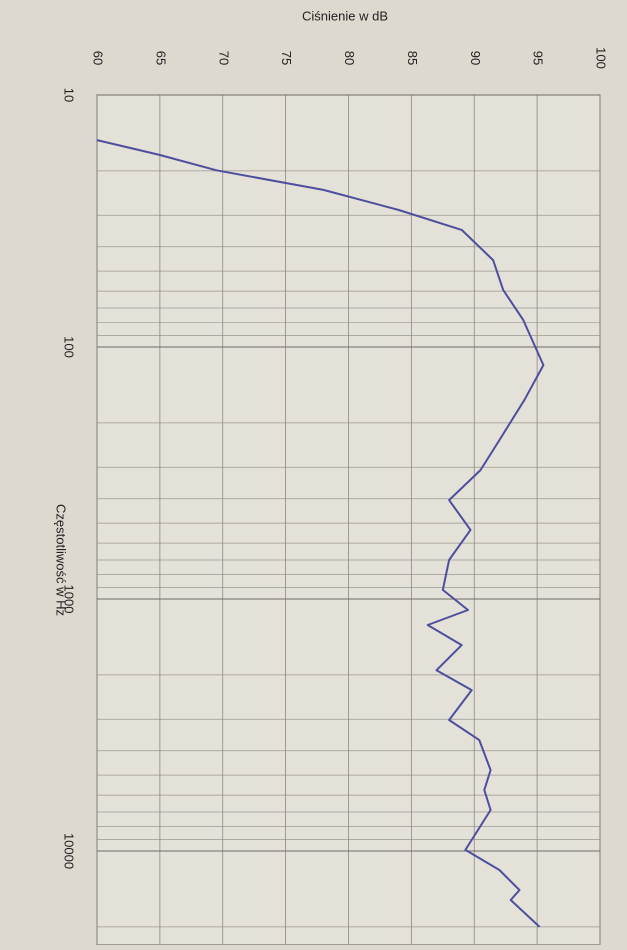 The image size is (627, 950). What do you see at coordinates (69, 599) in the screenshot?
I see `x-tick-label: 1000` at bounding box center [69, 599].